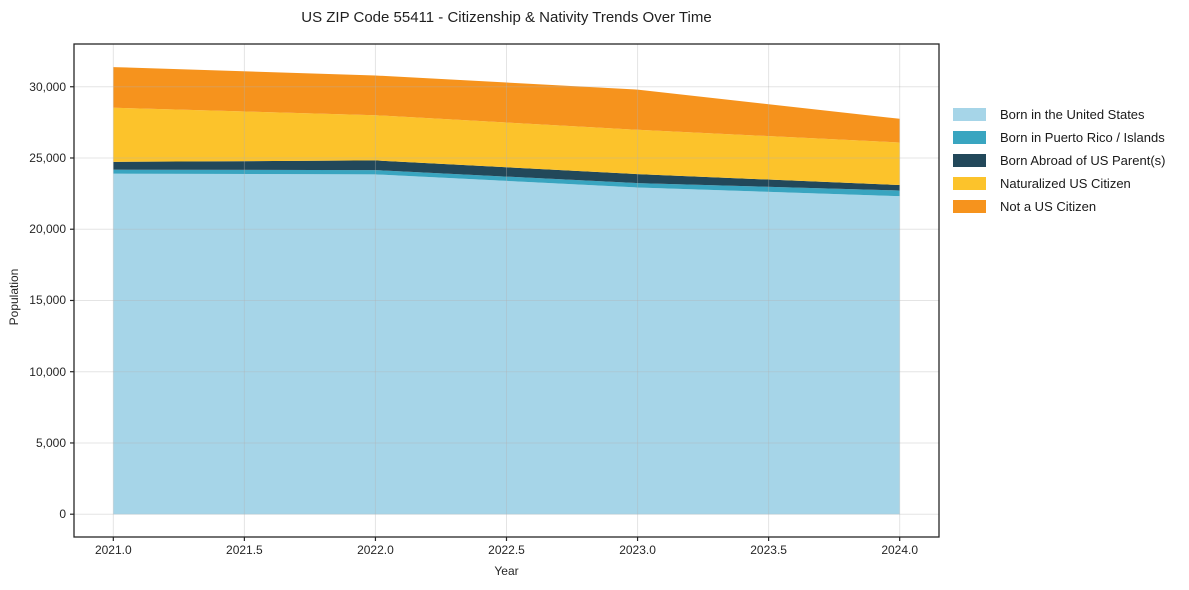 The image size is (1189, 590). Describe the element at coordinates (50, 442) in the screenshot. I see `y-tick-label: 5,000` at that location.